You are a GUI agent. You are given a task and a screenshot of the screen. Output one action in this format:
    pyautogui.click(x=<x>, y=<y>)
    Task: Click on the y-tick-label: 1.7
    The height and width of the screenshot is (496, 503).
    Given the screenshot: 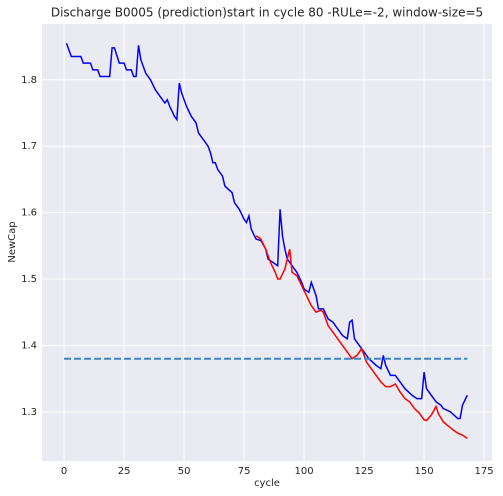 What is the action you would take?
    pyautogui.click(x=29, y=146)
    